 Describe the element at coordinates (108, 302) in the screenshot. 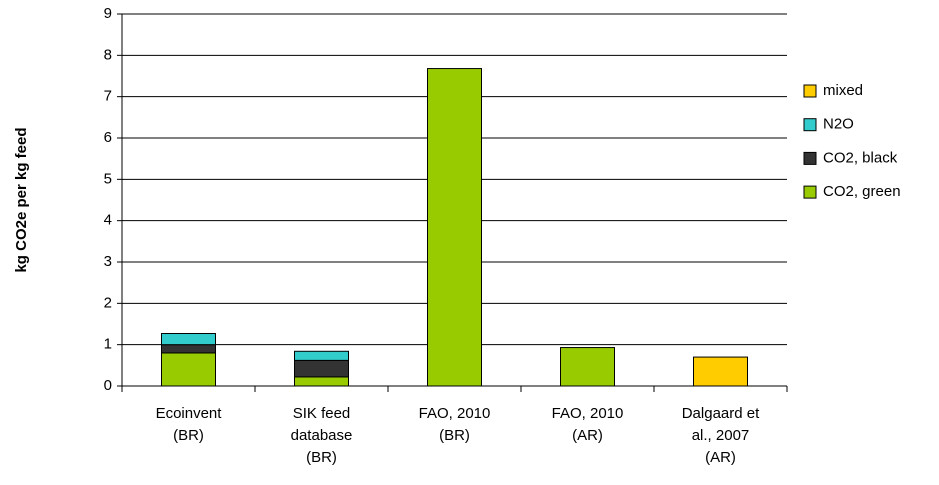

I see `y-tick-label: 2` at that location.